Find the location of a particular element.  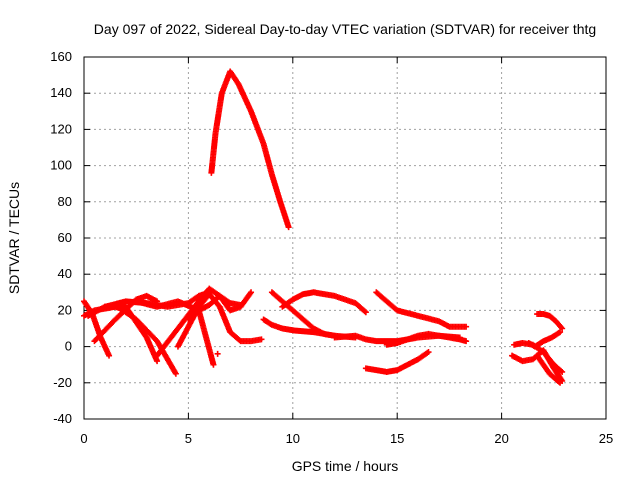

y-tick-label: 80 is located at coordinates (65, 201).